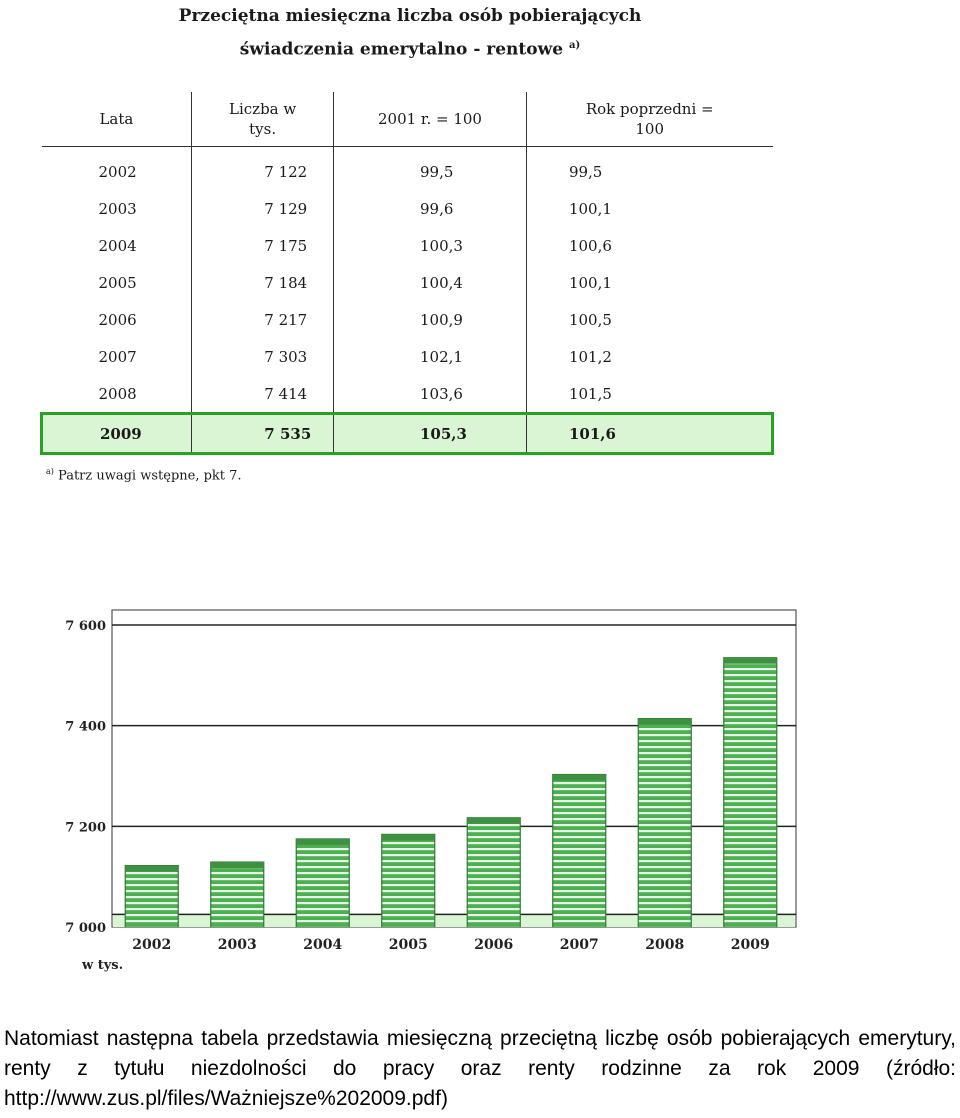 The image size is (960, 1118). I want to click on cell-count: 7 217, so click(262, 319).